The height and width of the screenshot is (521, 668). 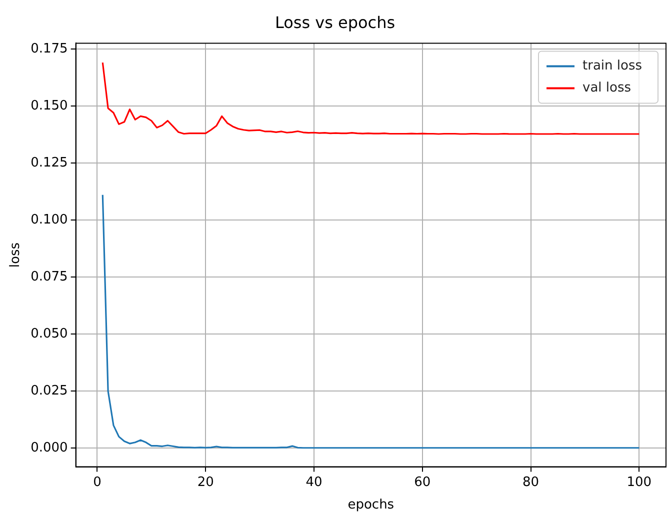 What do you see at coordinates (612, 66) in the screenshot?
I see `legend-label: train loss` at bounding box center [612, 66].